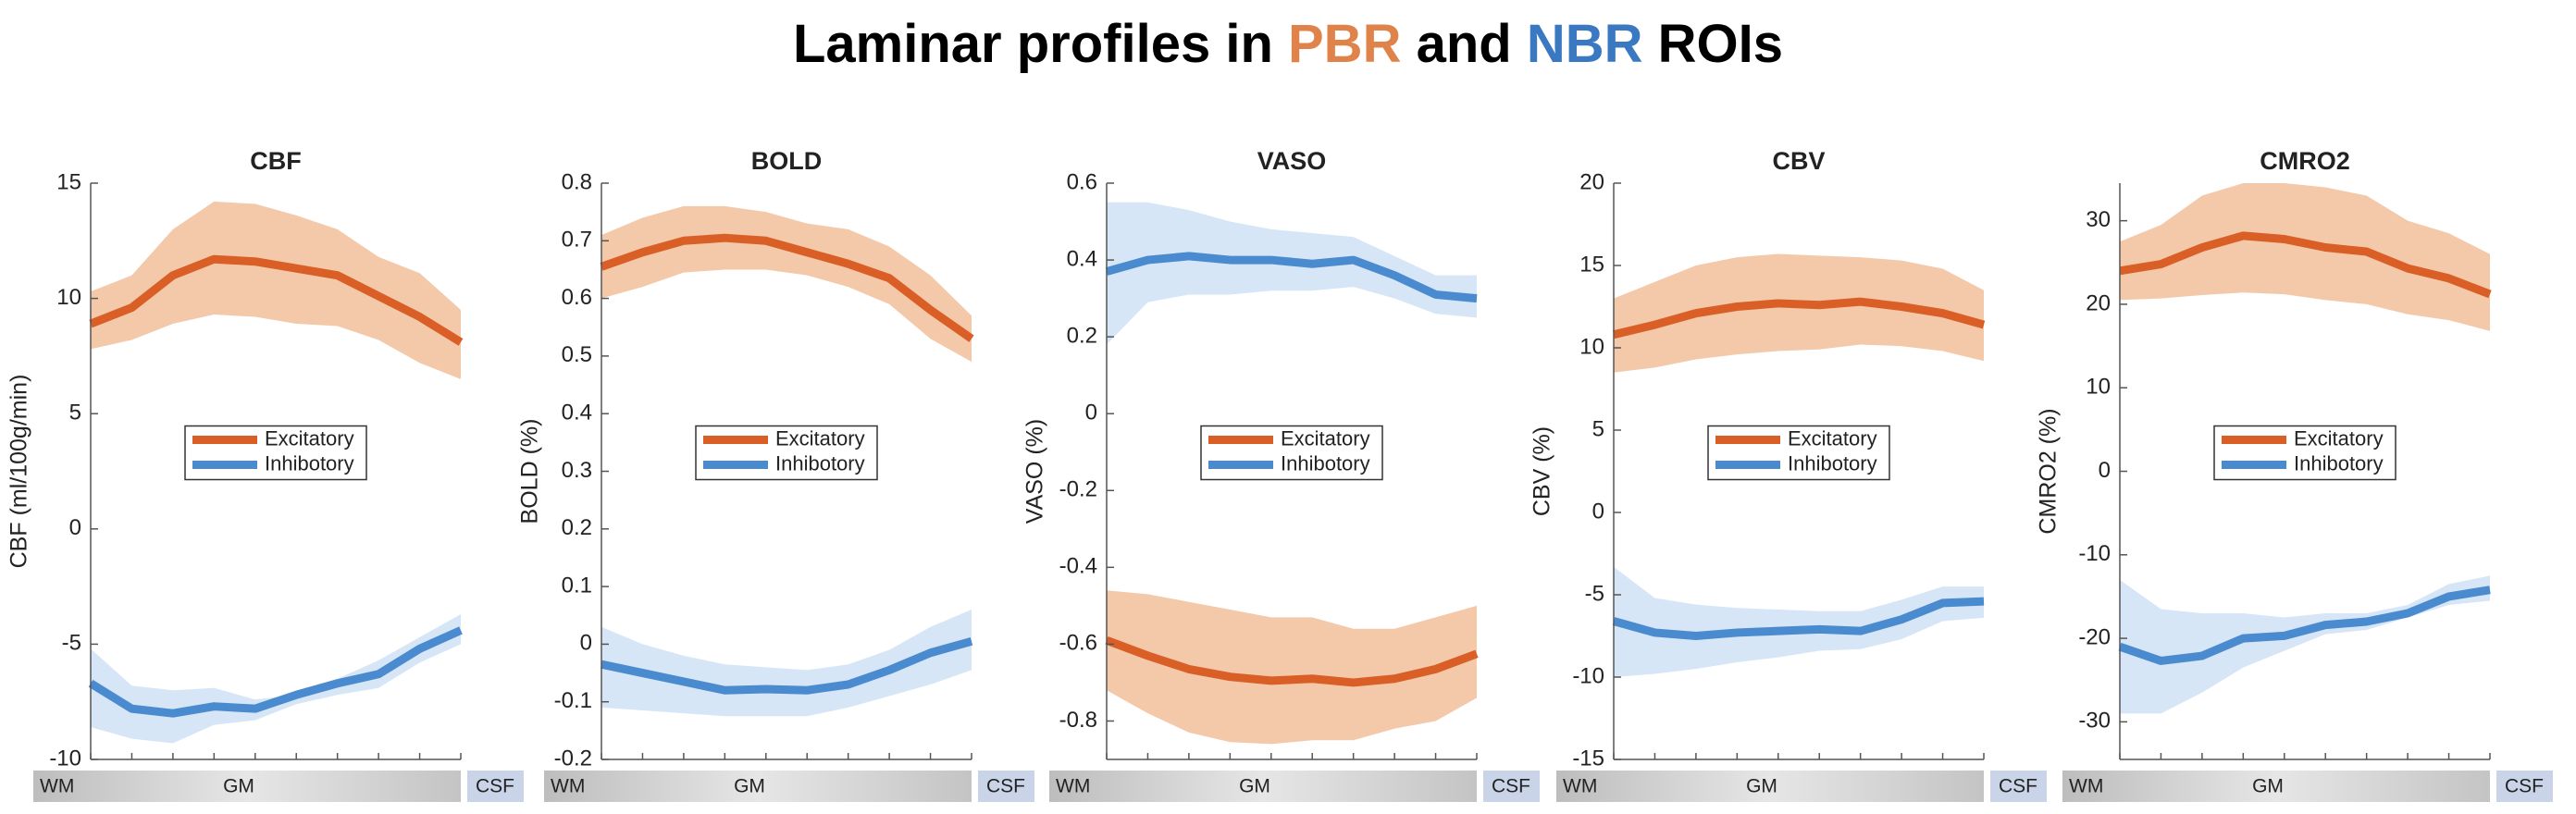 Image resolution: width=2576 pixels, height=814 pixels. What do you see at coordinates (1032, 44) in the screenshot?
I see `title-part: Laminar profiles in` at bounding box center [1032, 44].